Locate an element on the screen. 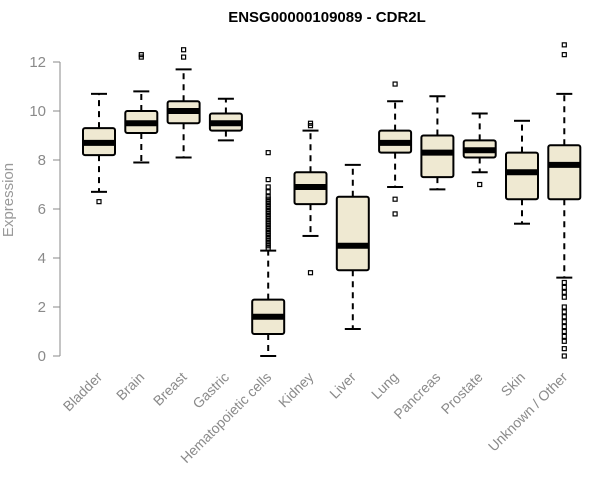 This screenshot has height=500, width=600. x-category-label: Bladder is located at coordinates (83, 392).